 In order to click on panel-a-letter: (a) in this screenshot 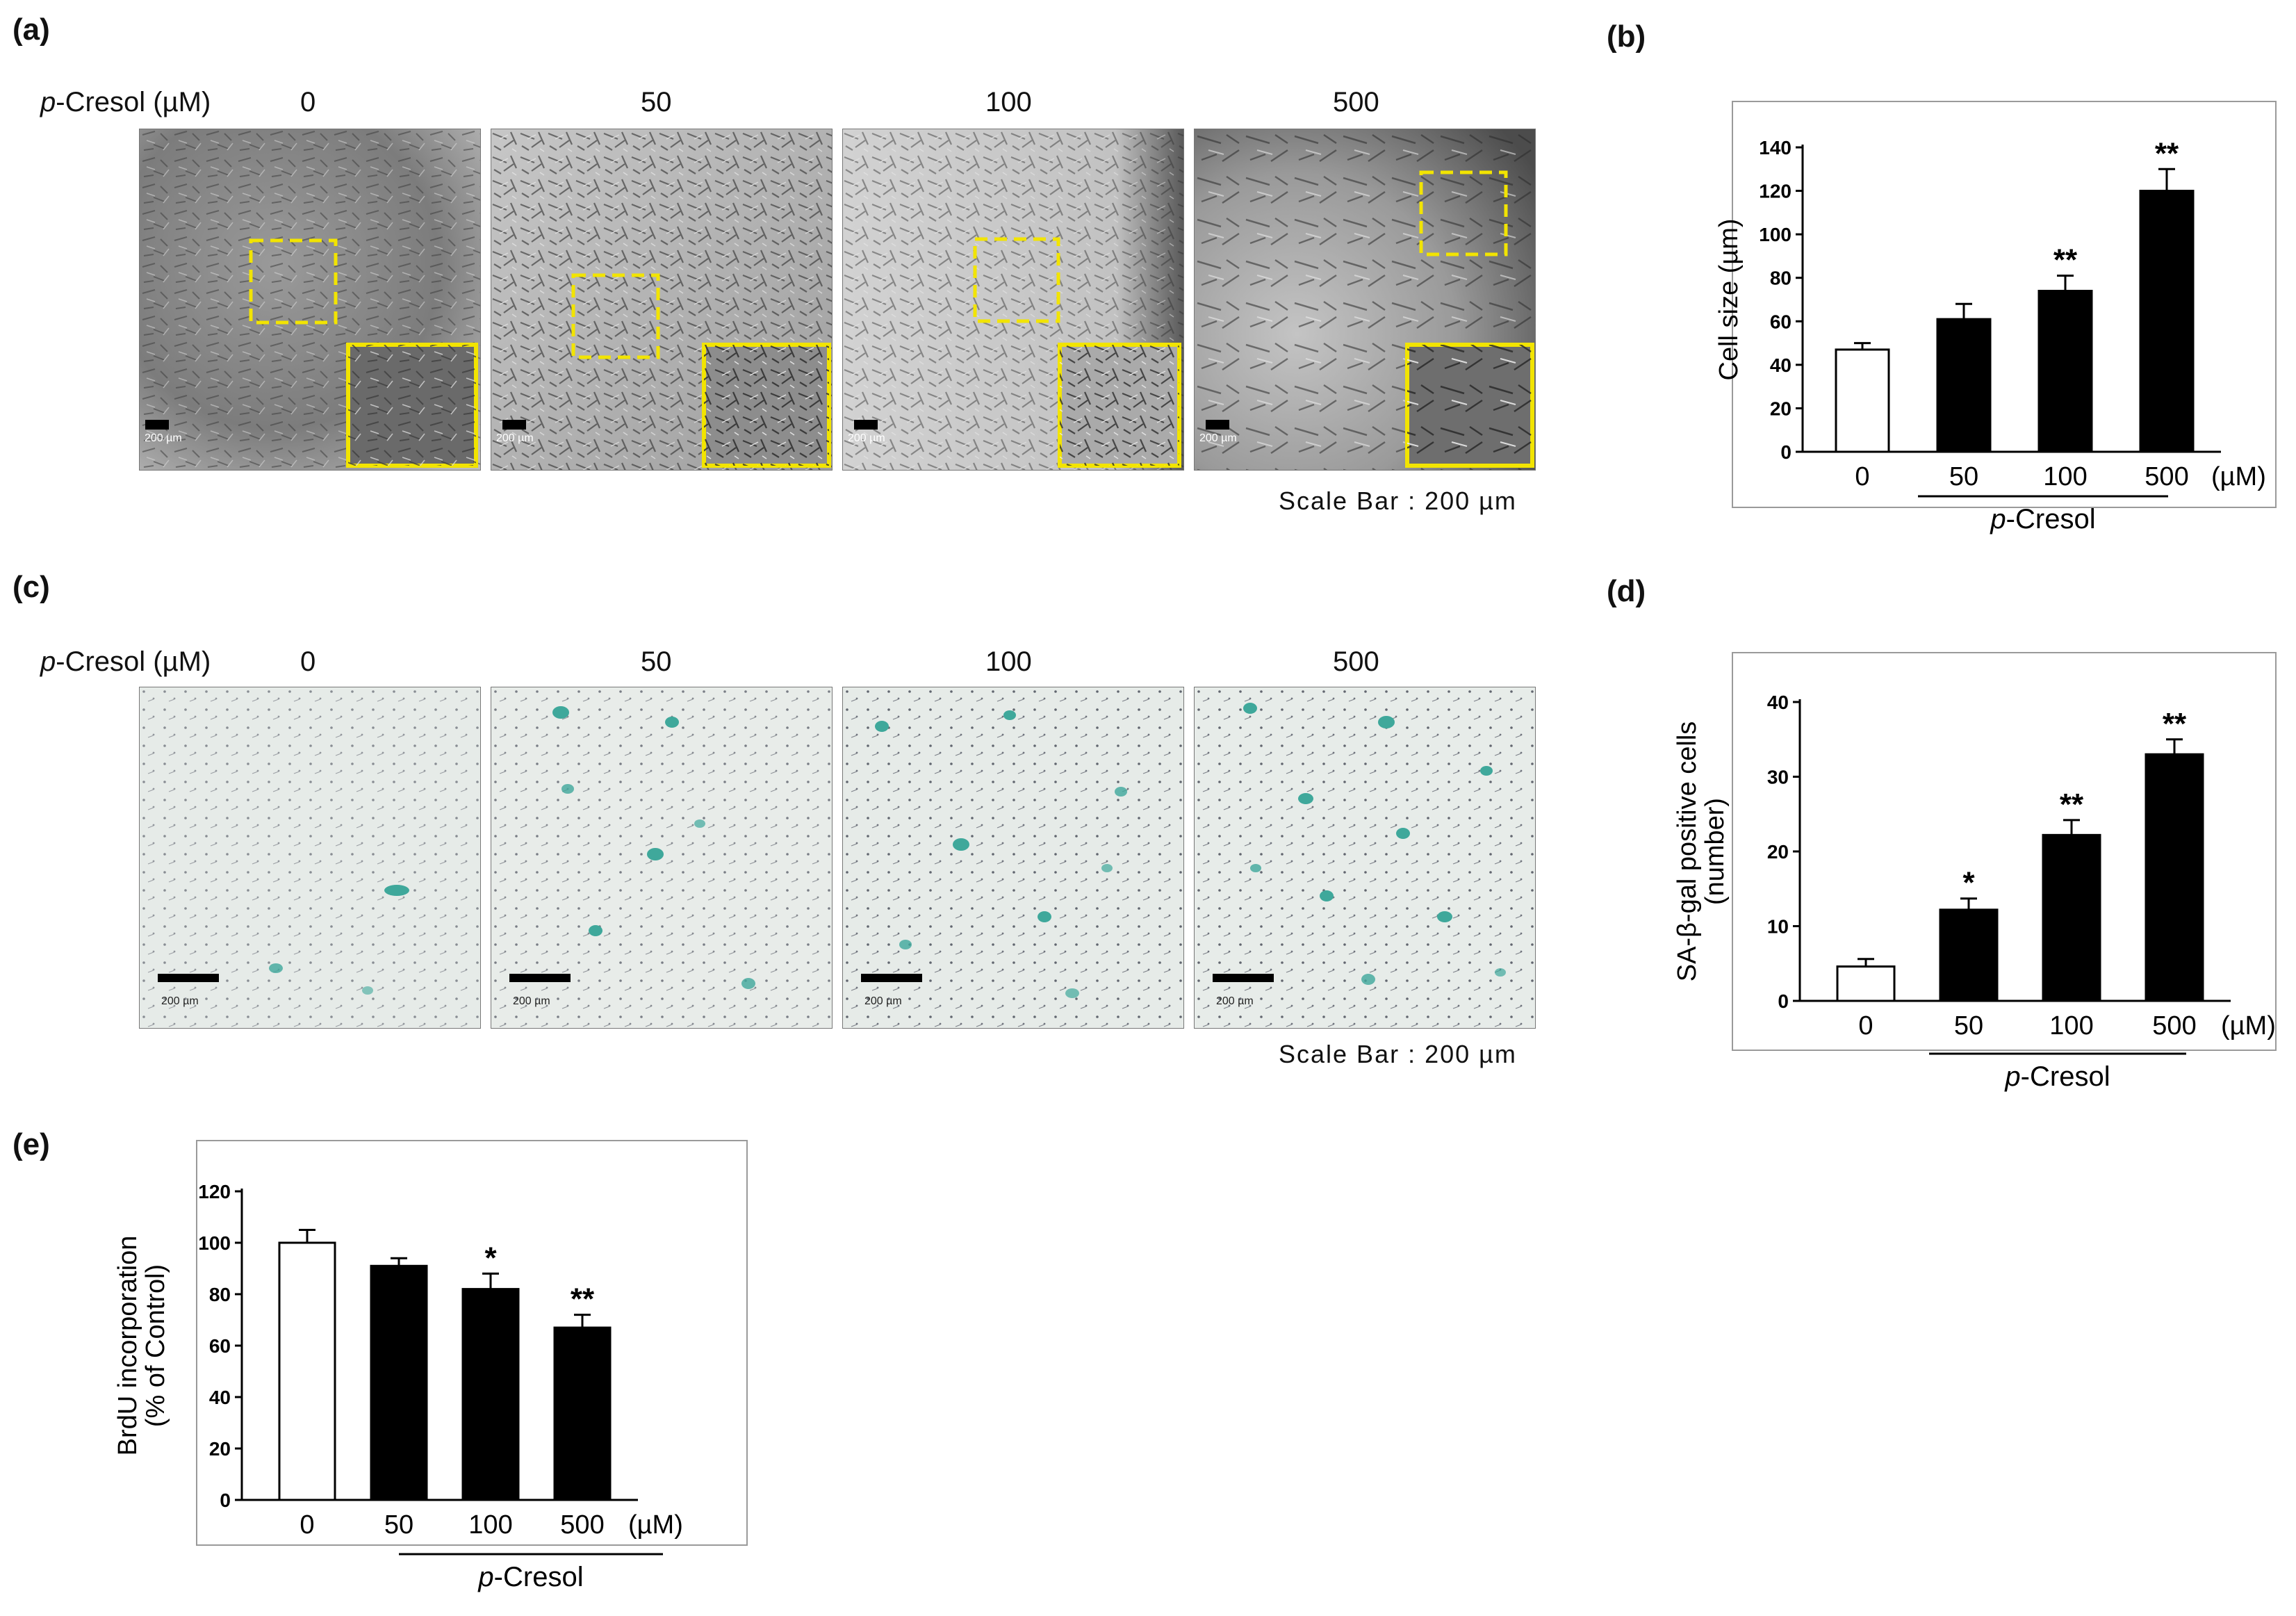, I will do `click(31, 30)`.